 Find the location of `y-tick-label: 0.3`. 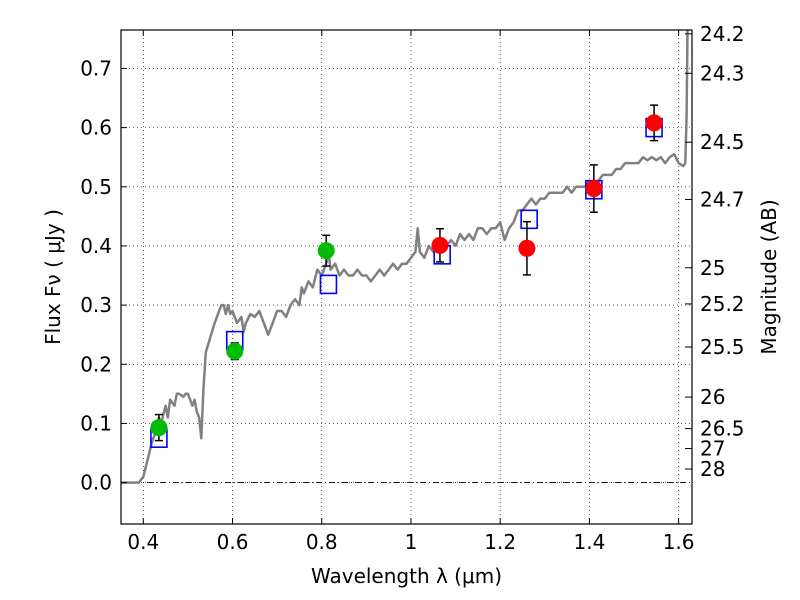

y-tick-label: 0.3 is located at coordinates (96, 305).